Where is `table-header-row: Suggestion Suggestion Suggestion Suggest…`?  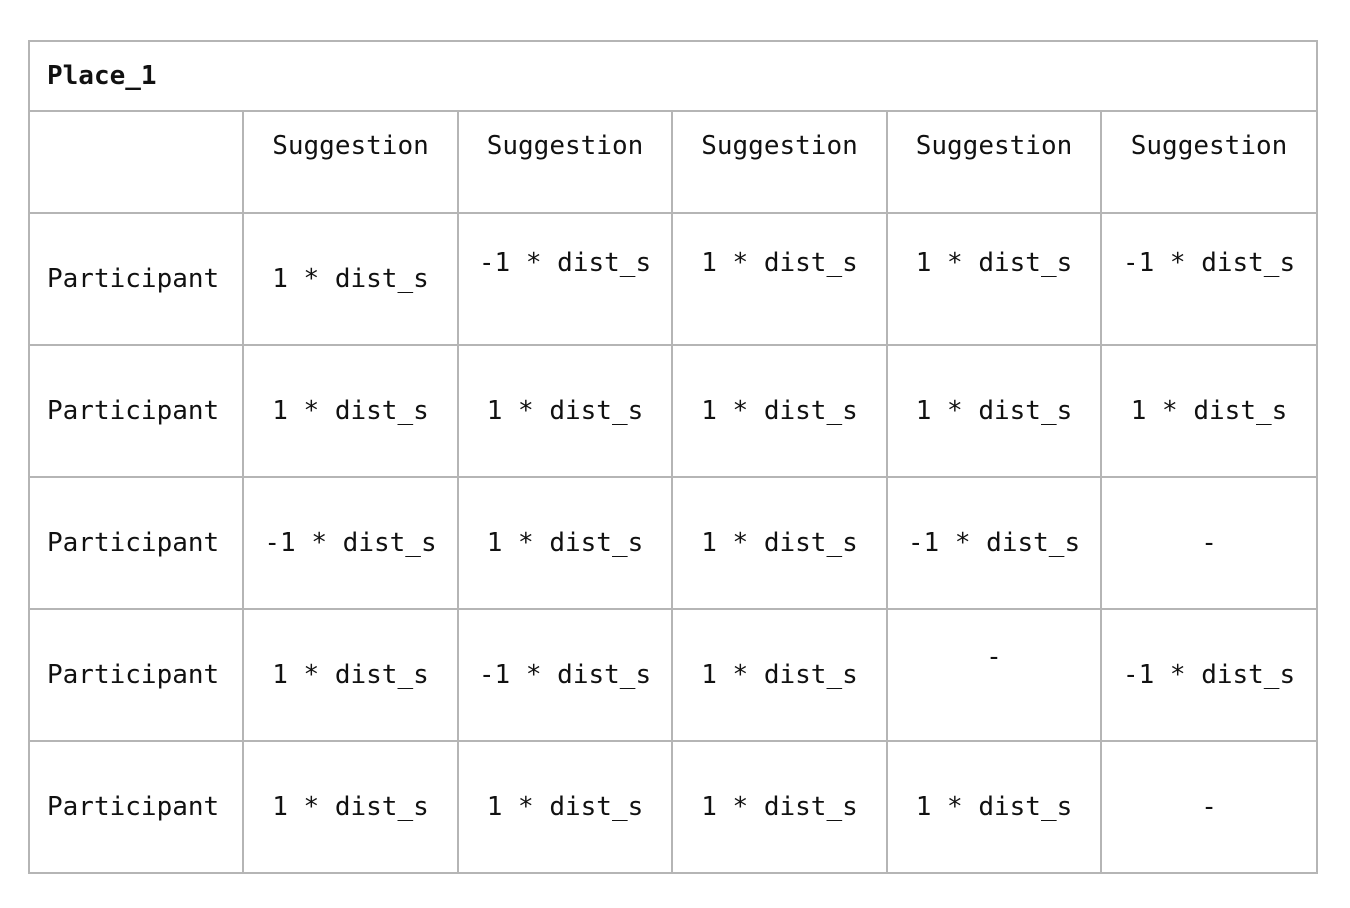
table-header-row: Suggestion Suggestion Suggestion Suggest… is located at coordinates (673, 162).